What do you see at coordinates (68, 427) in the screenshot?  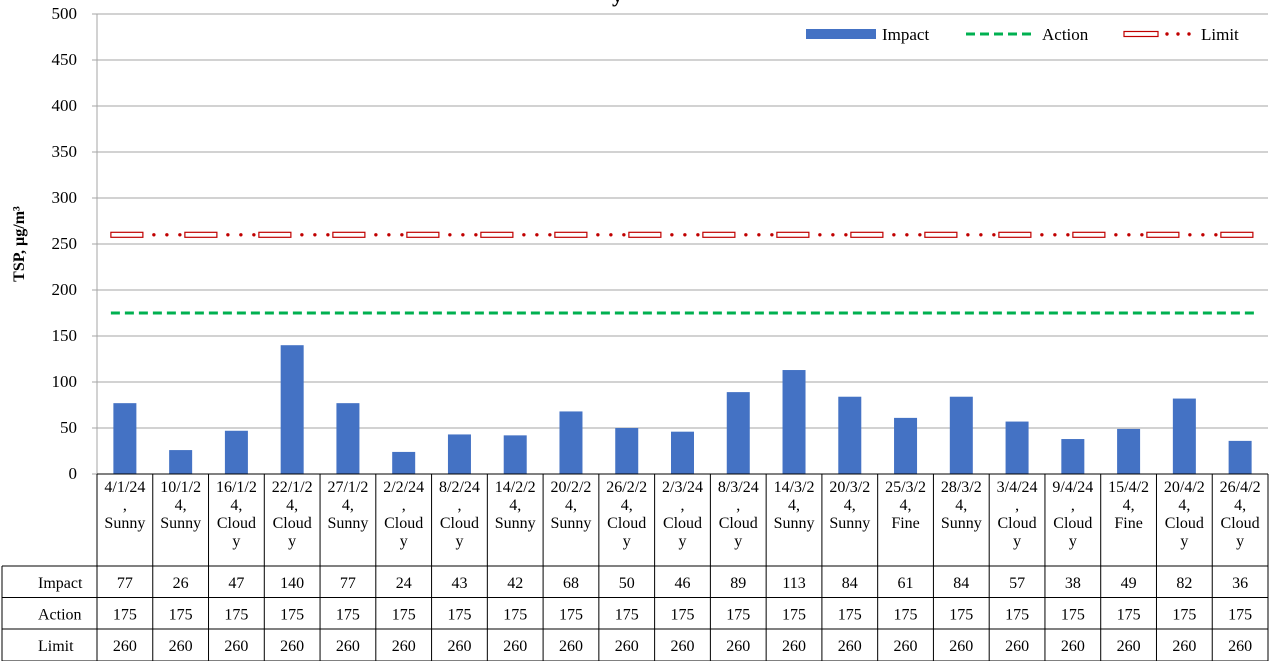 I see `y-tick-label: 50` at bounding box center [68, 427].